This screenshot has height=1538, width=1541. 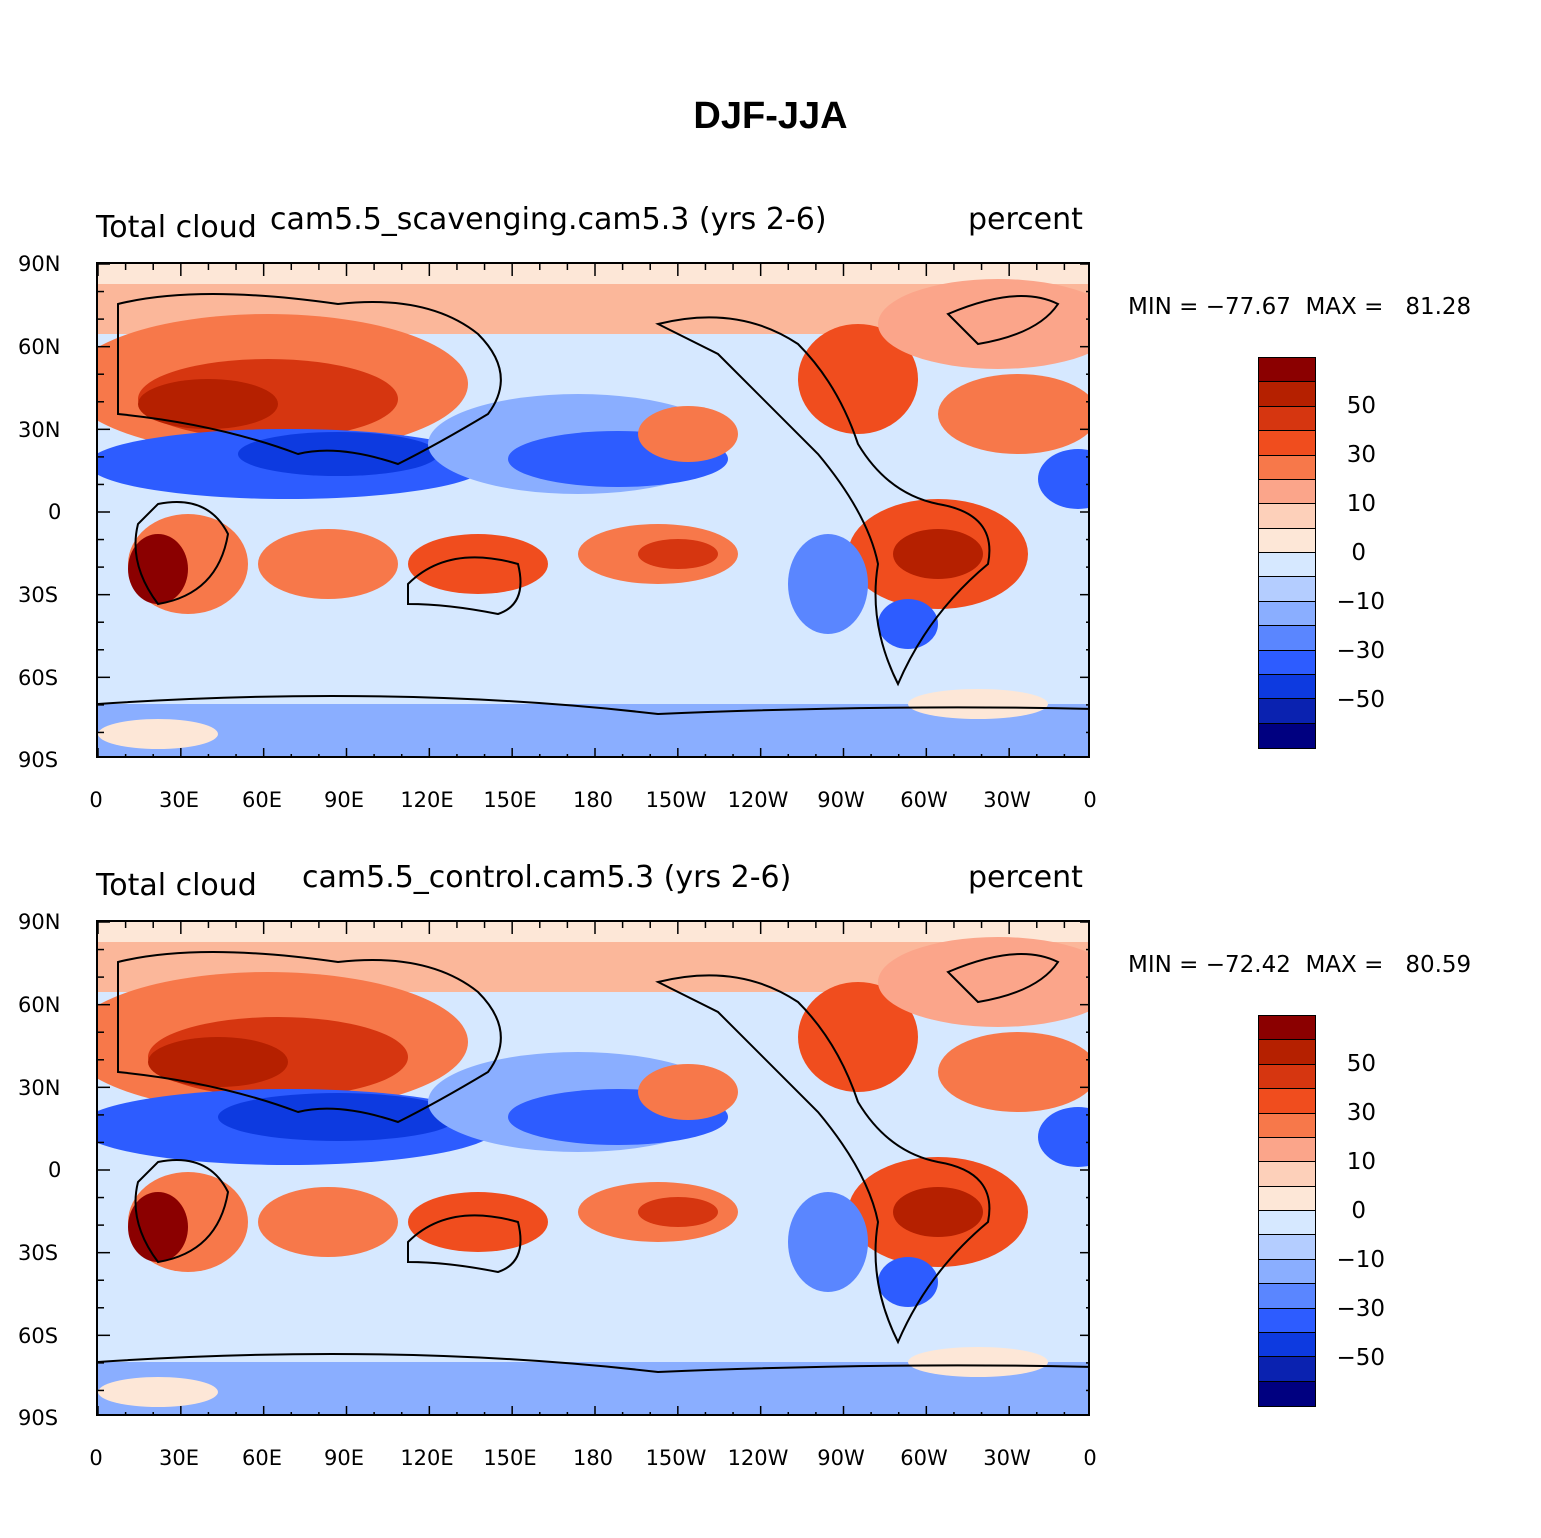 I want to click on panel-center-label: cam5.5_scavenging.cam5.3 (yrs 2-6), so click(x=548, y=219).